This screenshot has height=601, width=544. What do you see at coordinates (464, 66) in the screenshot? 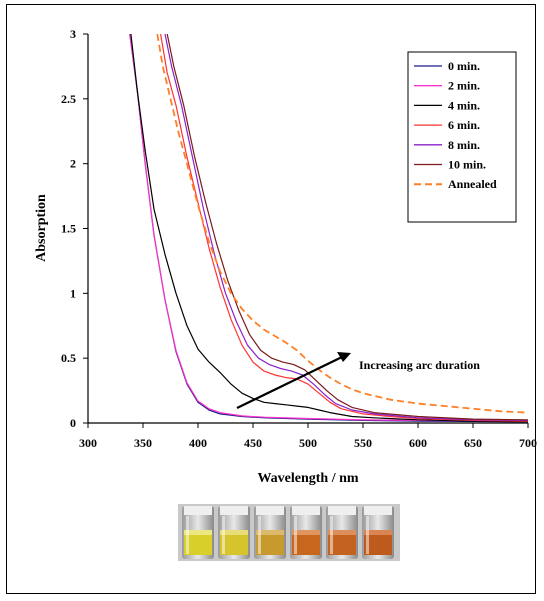
I see `legend-label: 0 min.` at bounding box center [464, 66].